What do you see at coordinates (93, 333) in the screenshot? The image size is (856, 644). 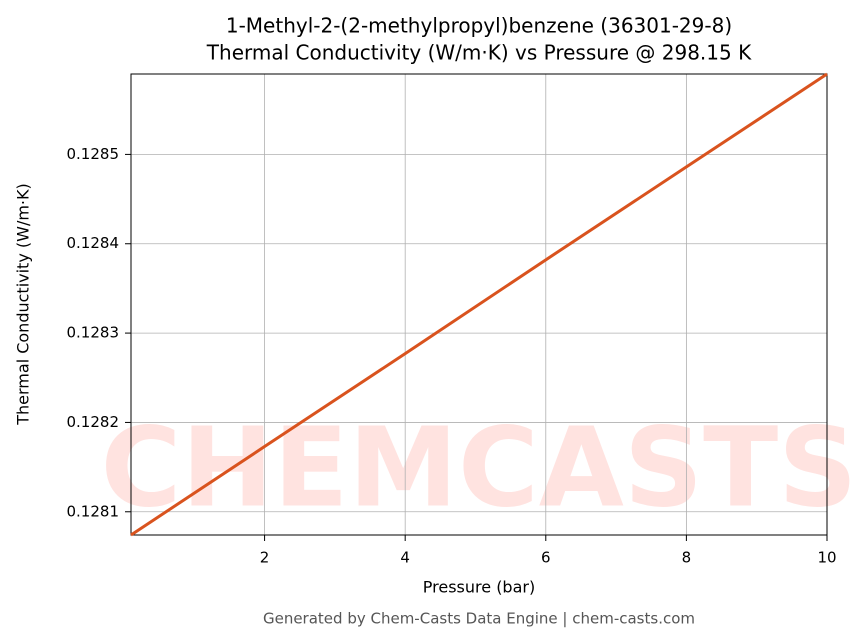 I see `y-tick-label: 0.1283` at bounding box center [93, 333].